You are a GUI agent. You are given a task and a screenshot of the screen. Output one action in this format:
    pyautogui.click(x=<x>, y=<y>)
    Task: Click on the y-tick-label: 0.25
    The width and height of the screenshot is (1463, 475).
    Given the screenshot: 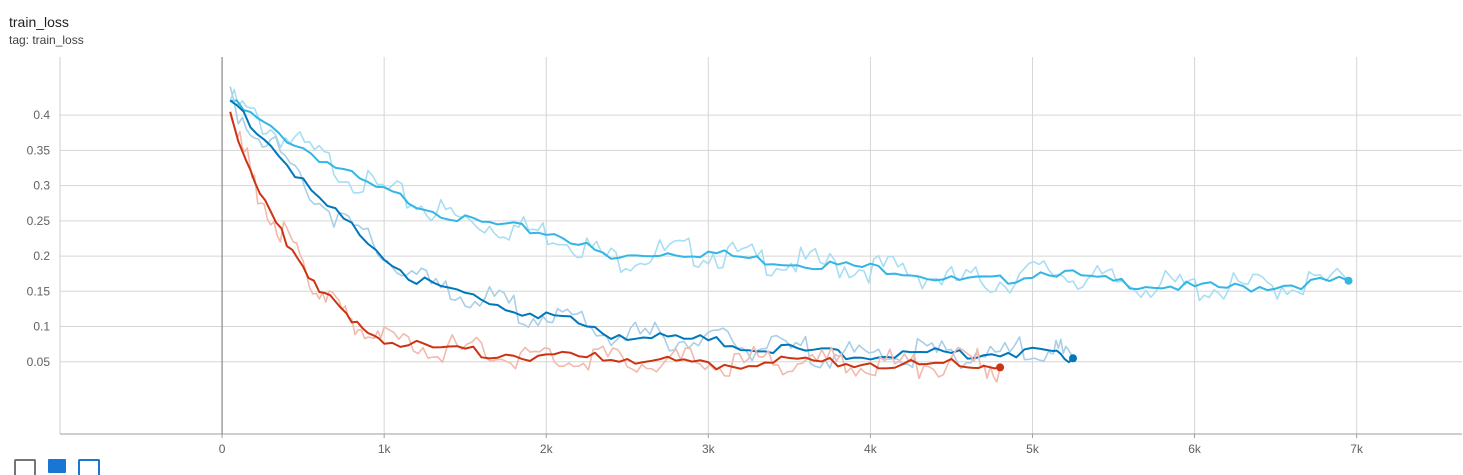 What is the action you would take?
    pyautogui.click(x=39, y=221)
    